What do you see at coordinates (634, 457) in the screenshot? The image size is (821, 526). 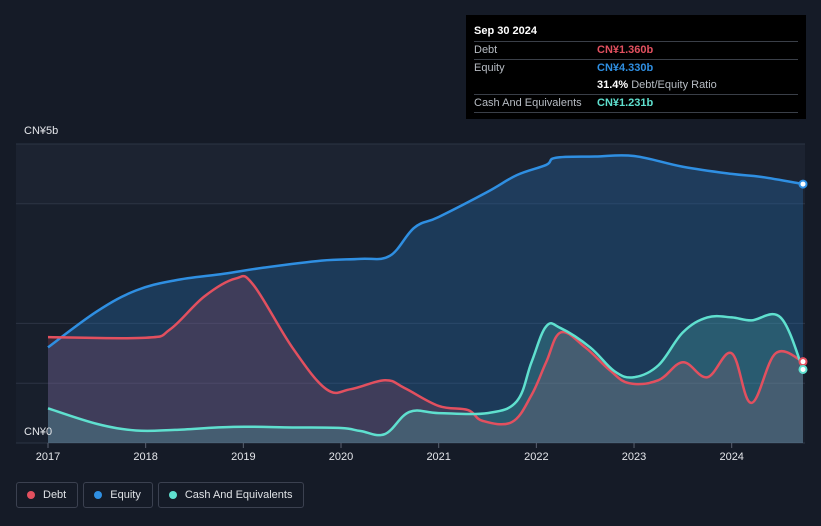 I see `x-tick-label: 2023` at bounding box center [634, 457].